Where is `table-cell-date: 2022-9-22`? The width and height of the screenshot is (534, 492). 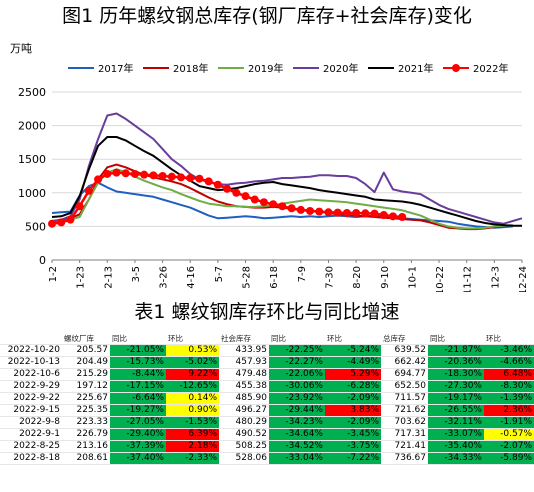
table-cell-date: 2022-9-22 is located at coordinates (31, 398).